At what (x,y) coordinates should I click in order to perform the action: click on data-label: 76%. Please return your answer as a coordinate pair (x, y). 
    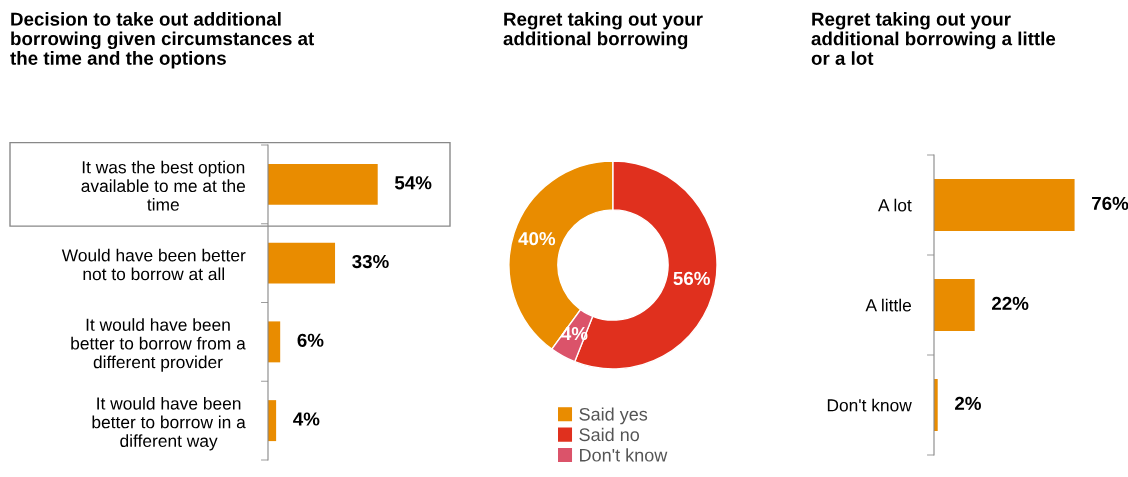
    Looking at the image, I should click on (1110, 203).